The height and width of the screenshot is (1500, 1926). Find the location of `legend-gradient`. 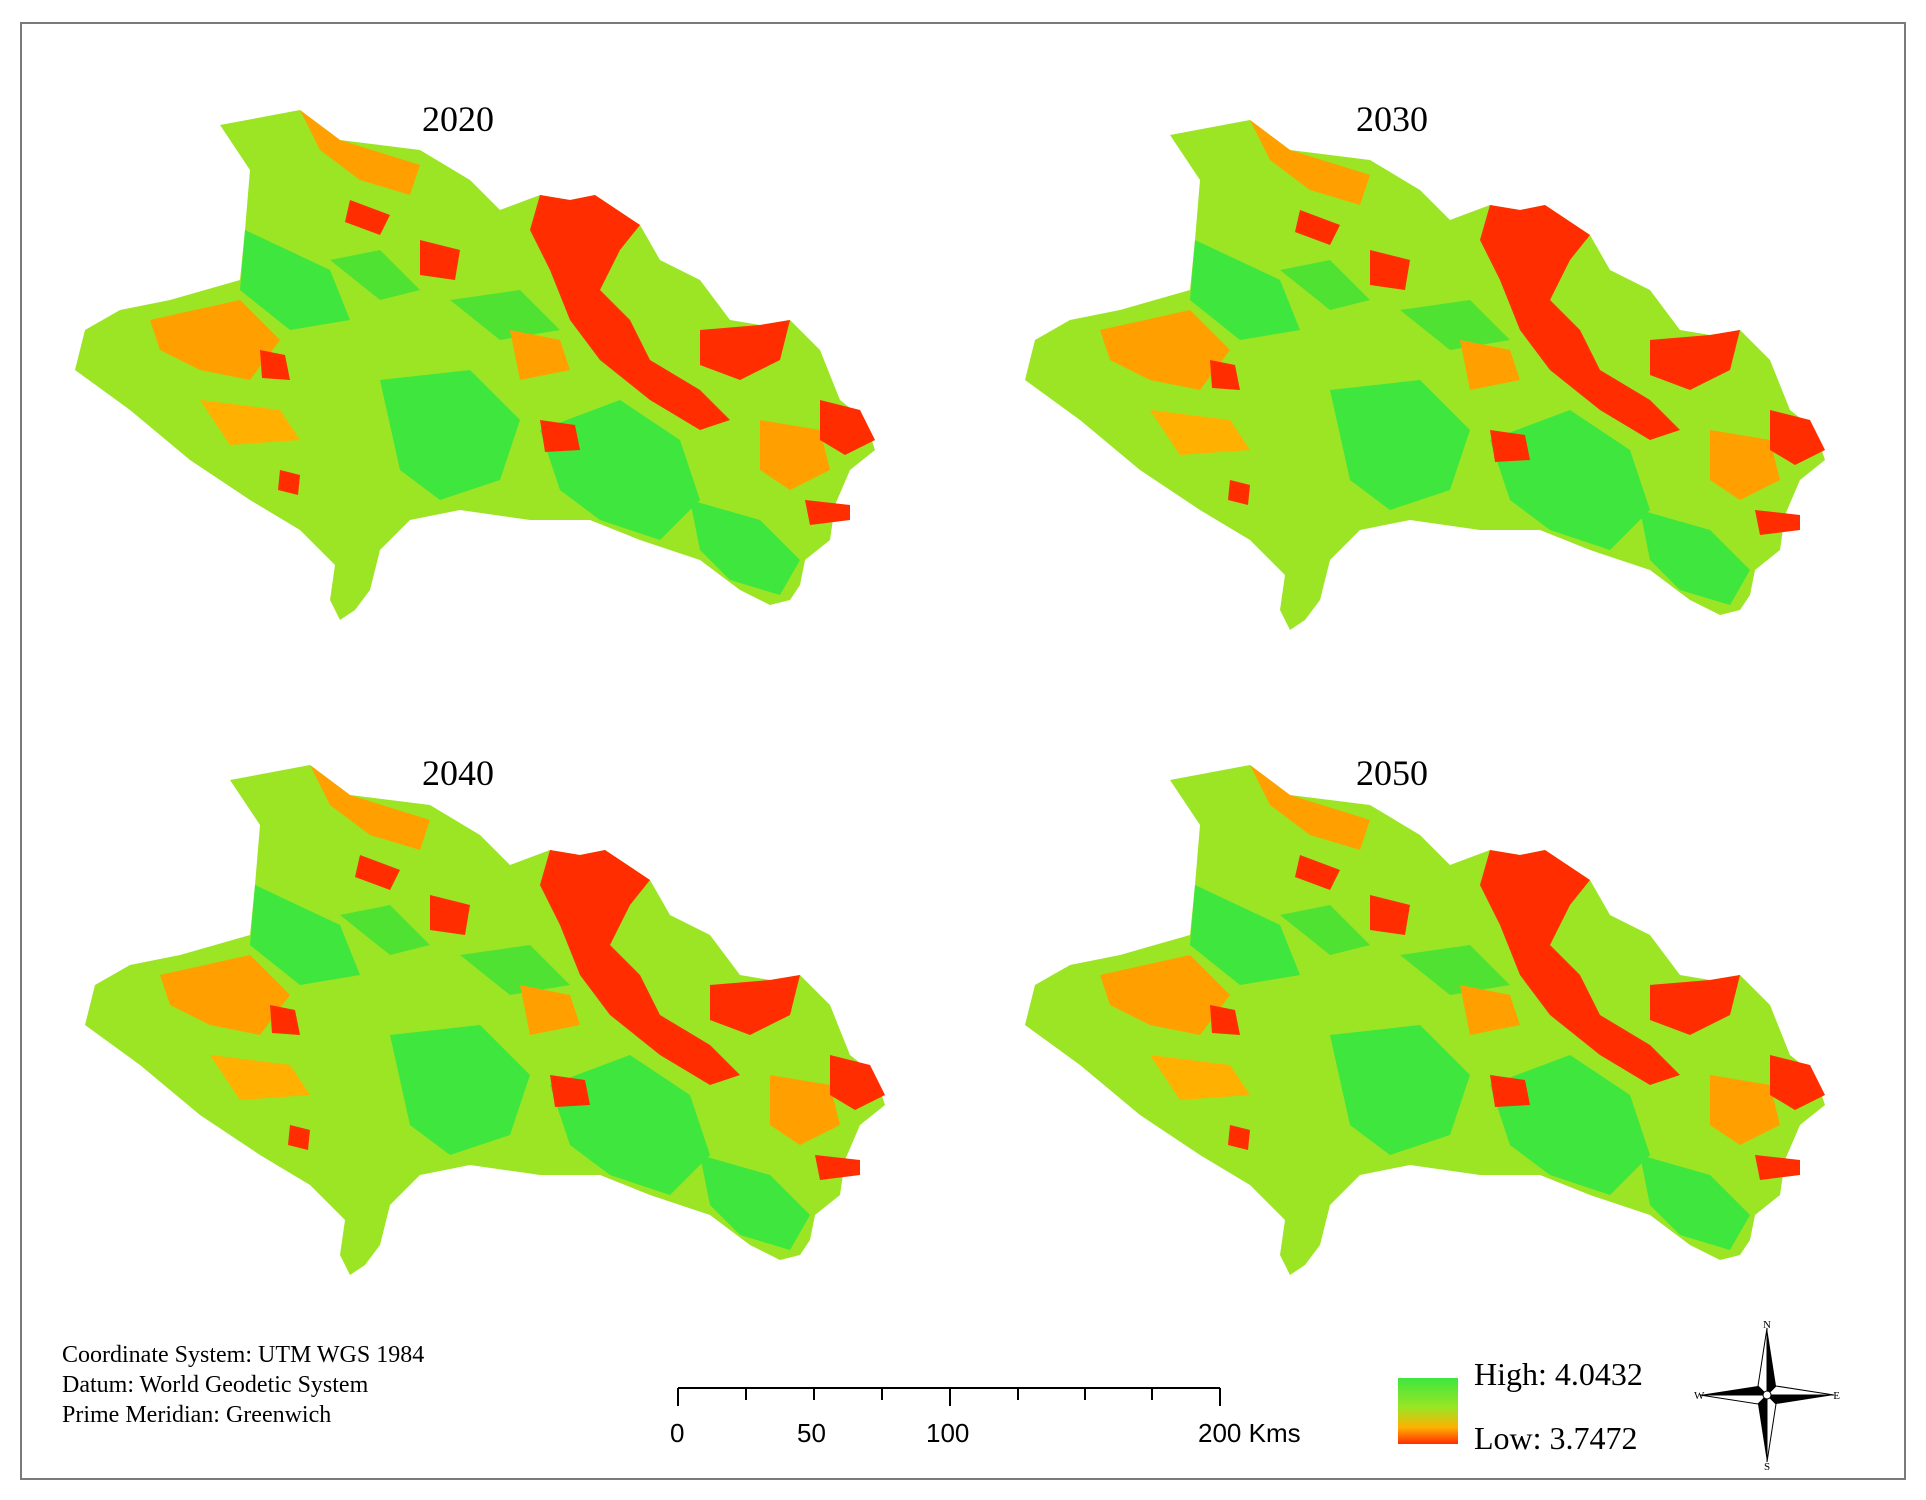

legend-gradient is located at coordinates (1428, 1411).